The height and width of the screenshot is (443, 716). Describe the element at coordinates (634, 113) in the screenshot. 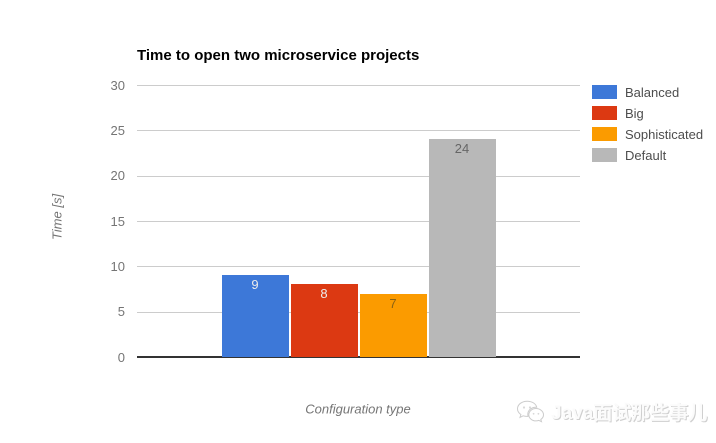

I see `legend-label: Big` at that location.